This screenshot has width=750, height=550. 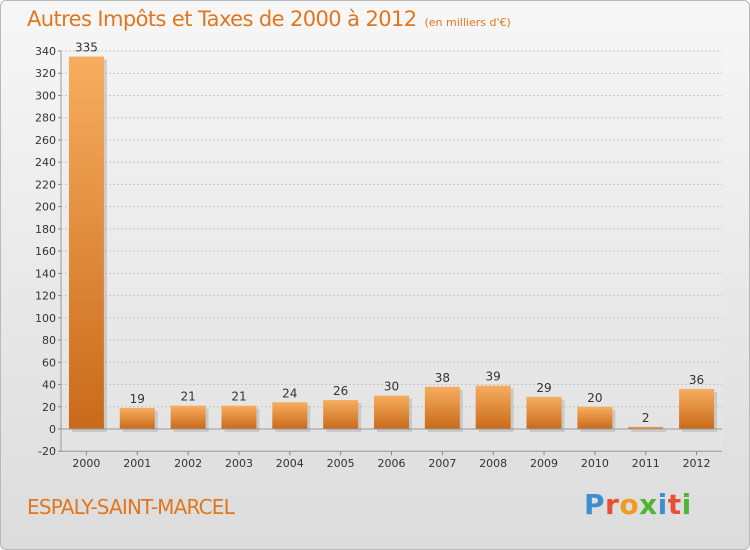 What do you see at coordinates (289, 393) in the screenshot?
I see `data-label: 24` at bounding box center [289, 393].